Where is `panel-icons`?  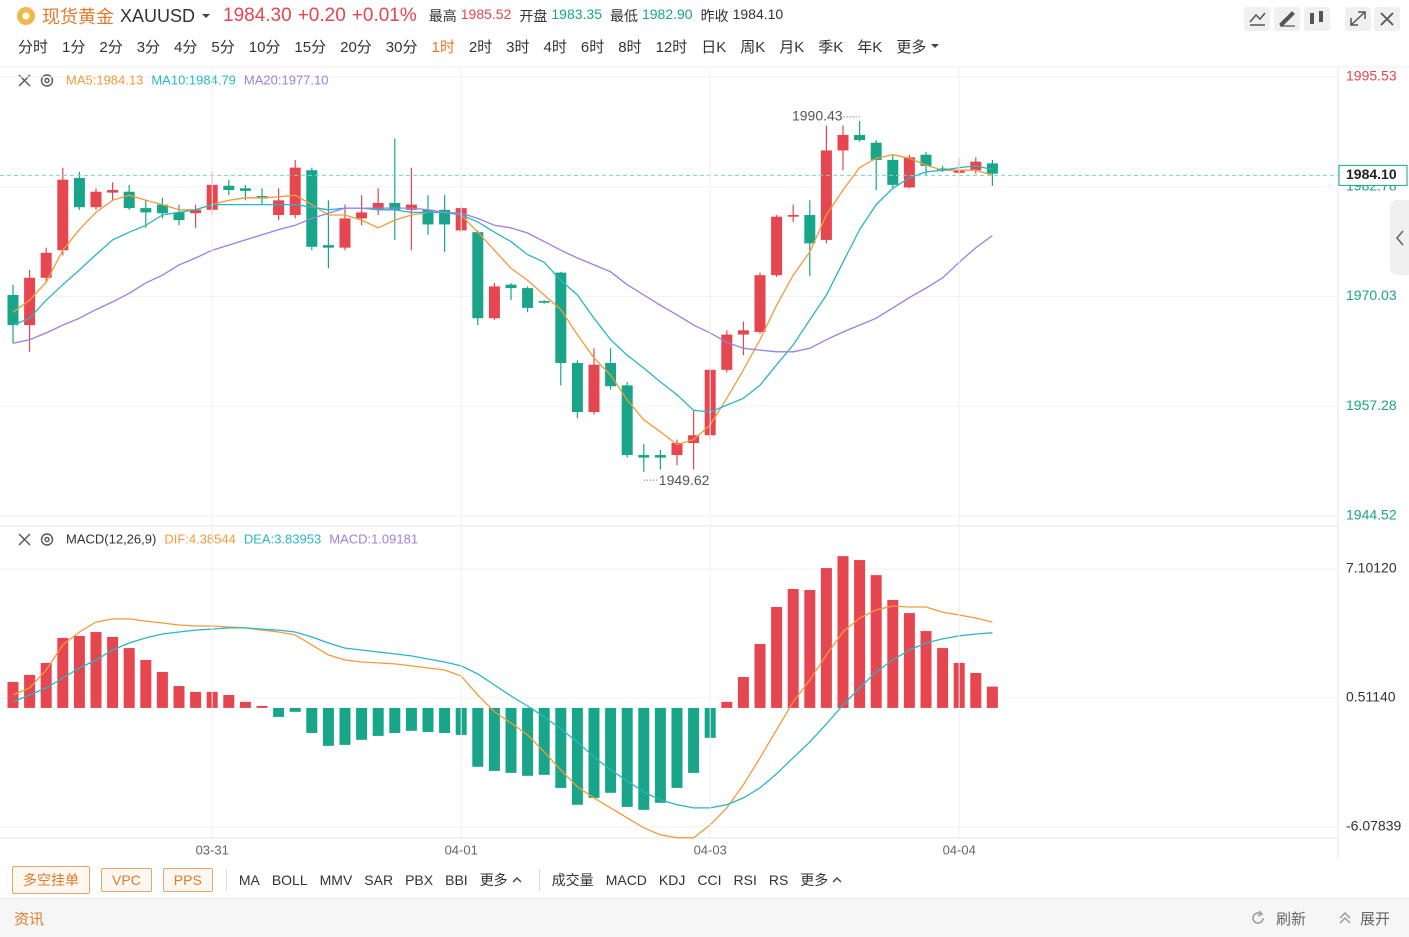
panel-icons is located at coordinates (36, 310).